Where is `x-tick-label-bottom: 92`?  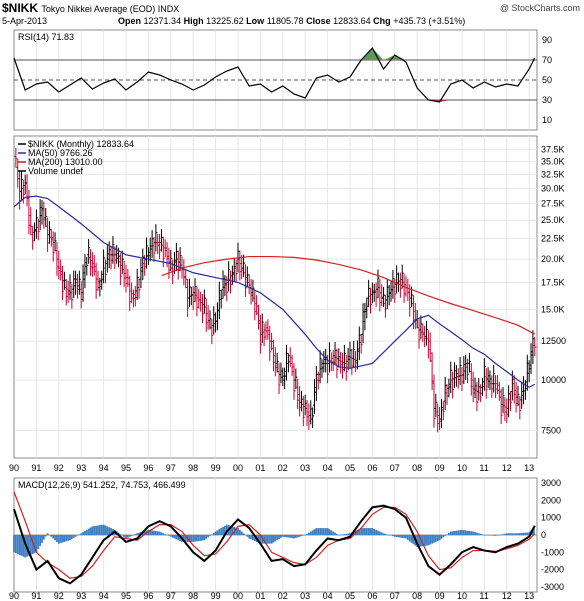
x-tick-label-bottom: 92 is located at coordinates (59, 596).